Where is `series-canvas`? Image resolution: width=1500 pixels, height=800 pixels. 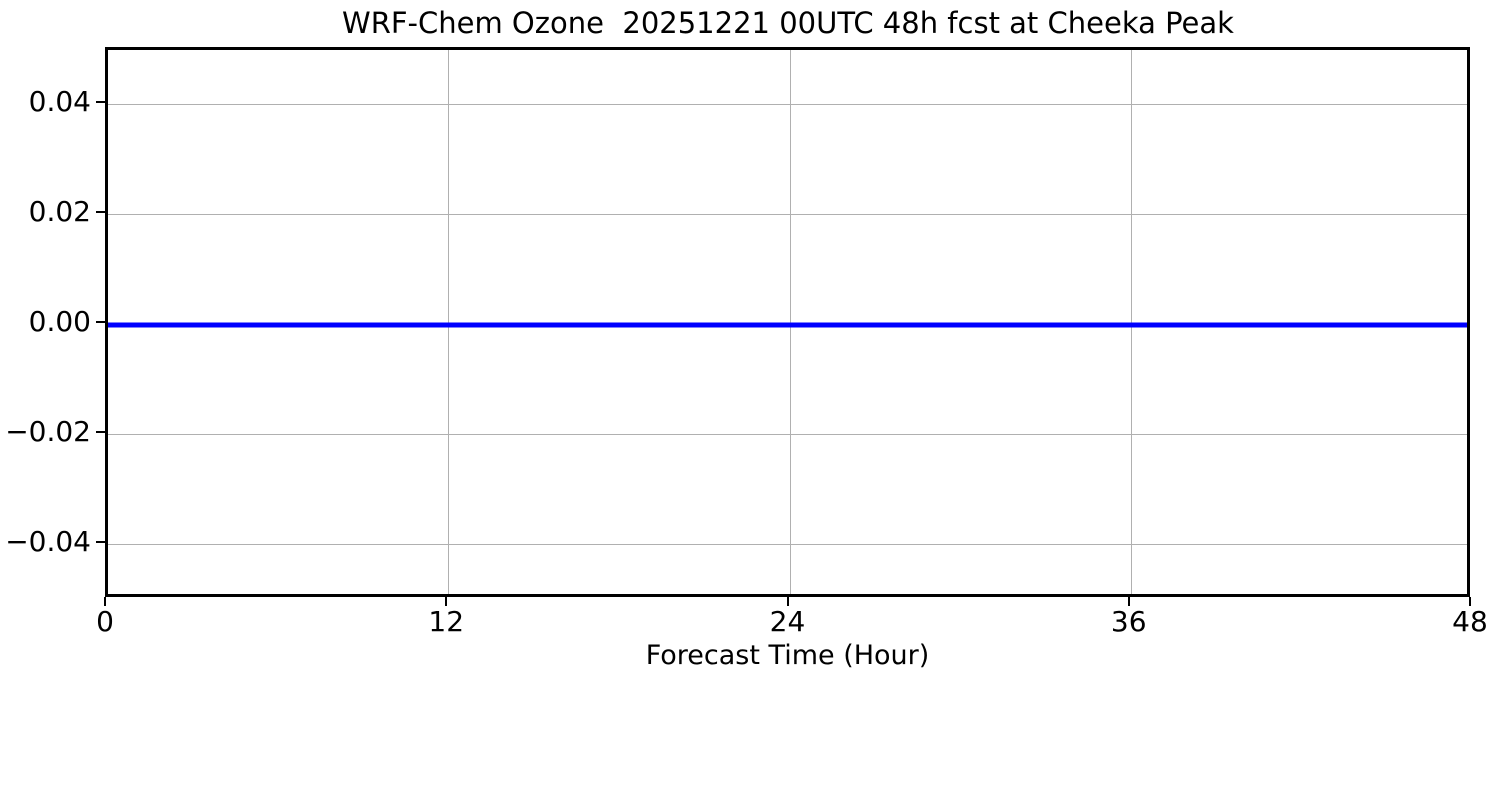
series-canvas is located at coordinates (787, 325).